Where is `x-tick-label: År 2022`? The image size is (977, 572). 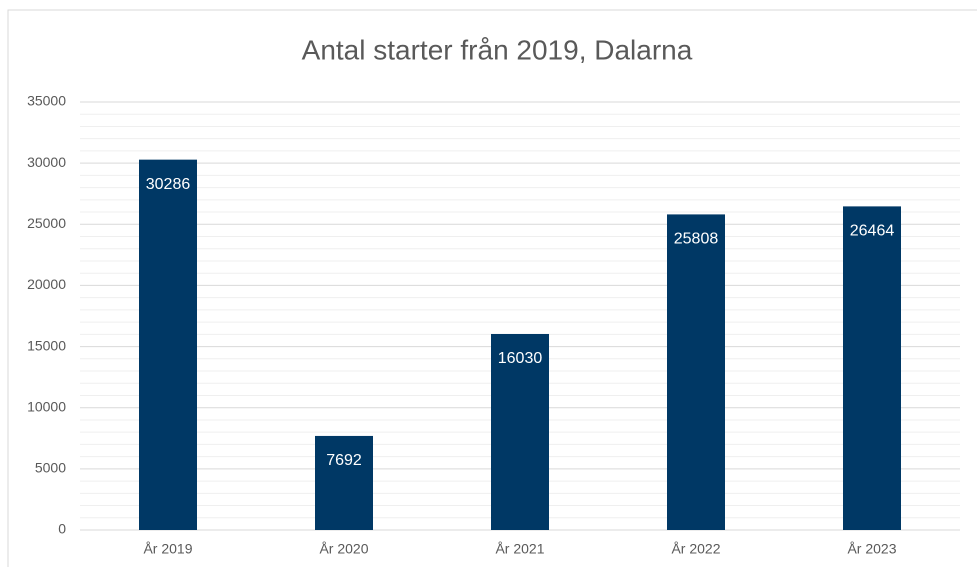
x-tick-label: År 2022 is located at coordinates (695, 549).